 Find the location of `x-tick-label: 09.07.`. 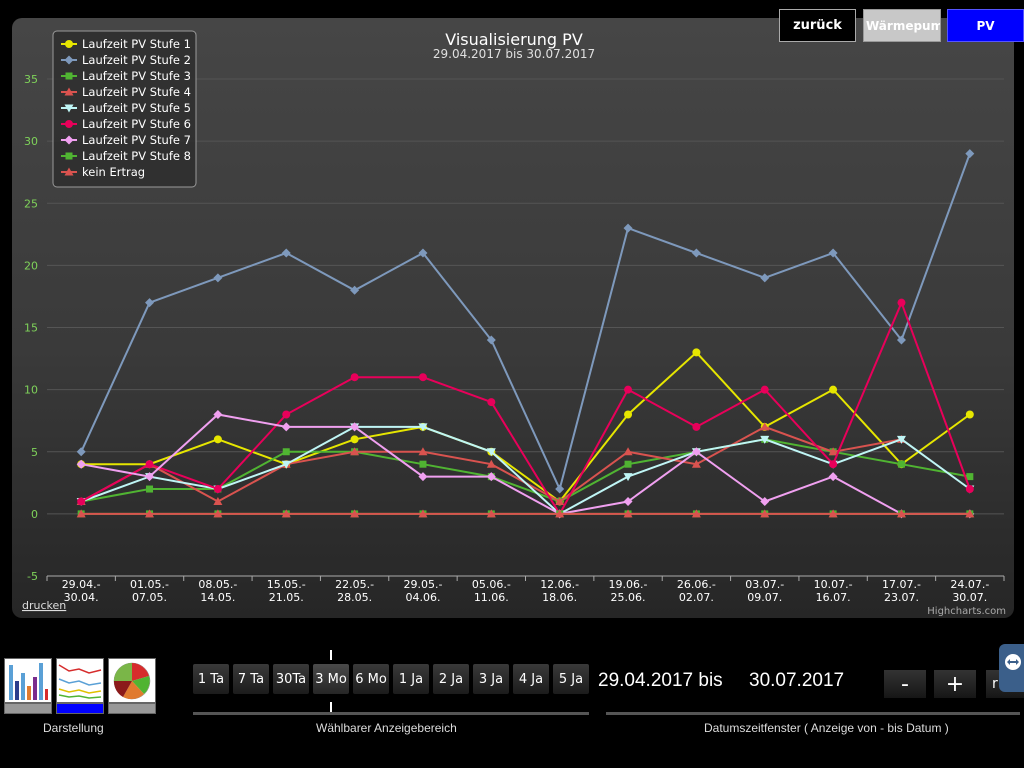

x-tick-label: 09.07. is located at coordinates (764, 597).